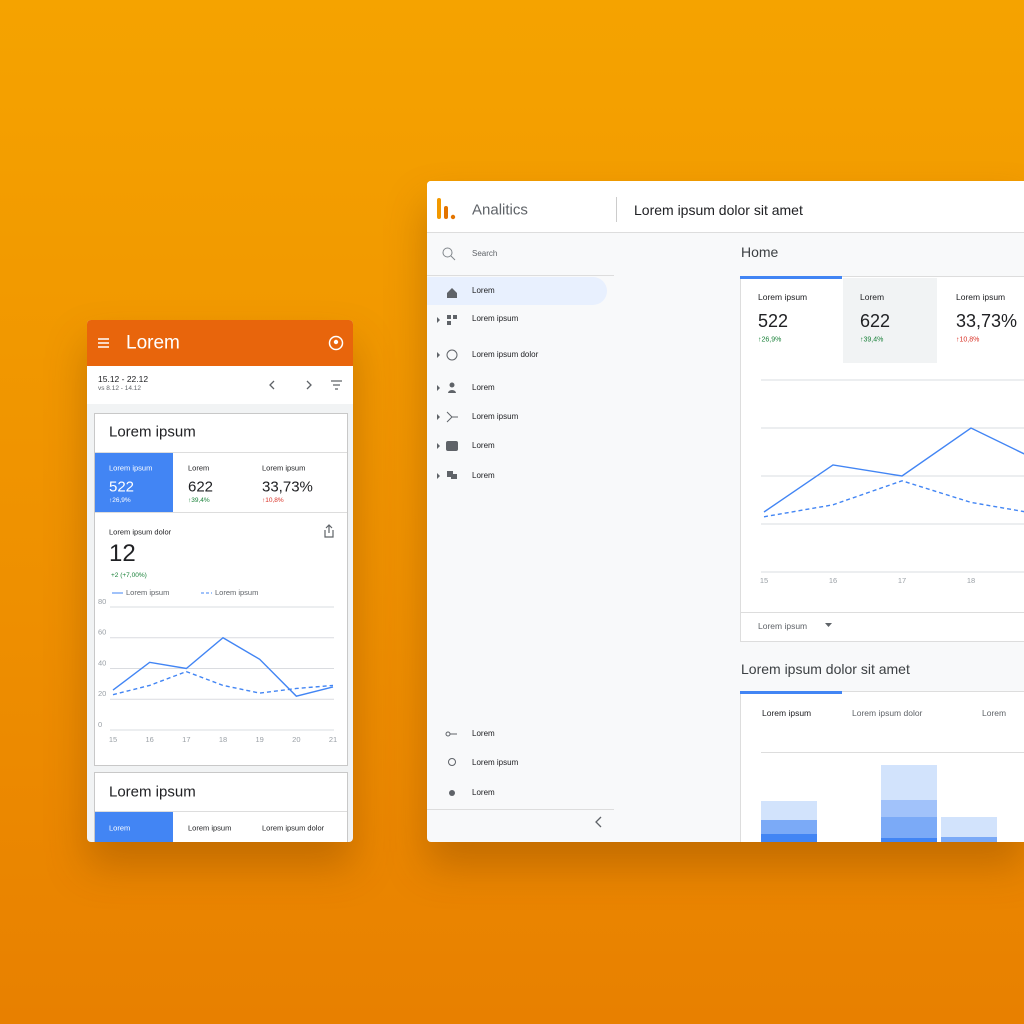  I want to click on logo, so click(446, 209).